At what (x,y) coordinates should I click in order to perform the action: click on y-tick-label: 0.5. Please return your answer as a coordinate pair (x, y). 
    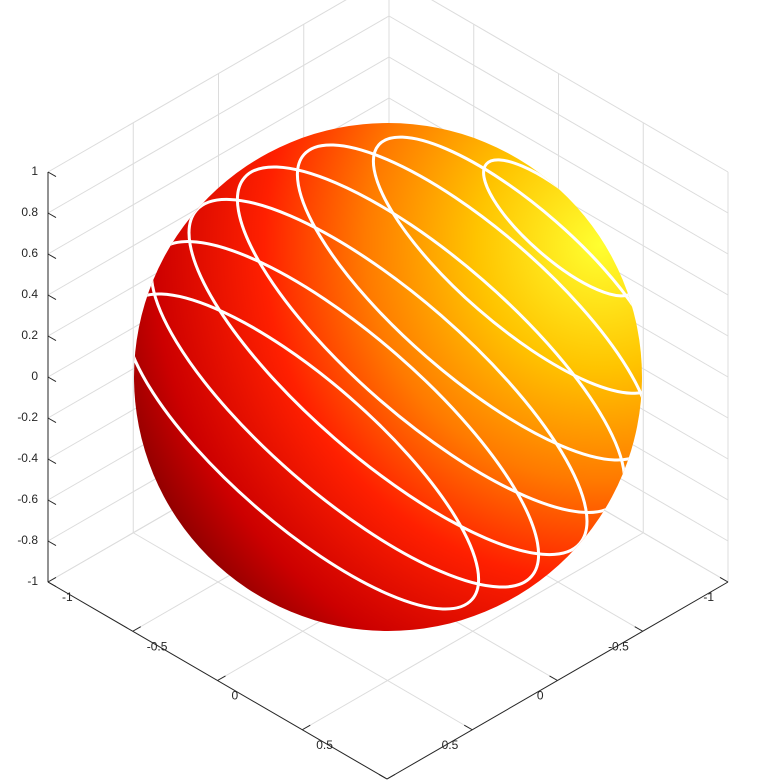
    Looking at the image, I should click on (324, 745).